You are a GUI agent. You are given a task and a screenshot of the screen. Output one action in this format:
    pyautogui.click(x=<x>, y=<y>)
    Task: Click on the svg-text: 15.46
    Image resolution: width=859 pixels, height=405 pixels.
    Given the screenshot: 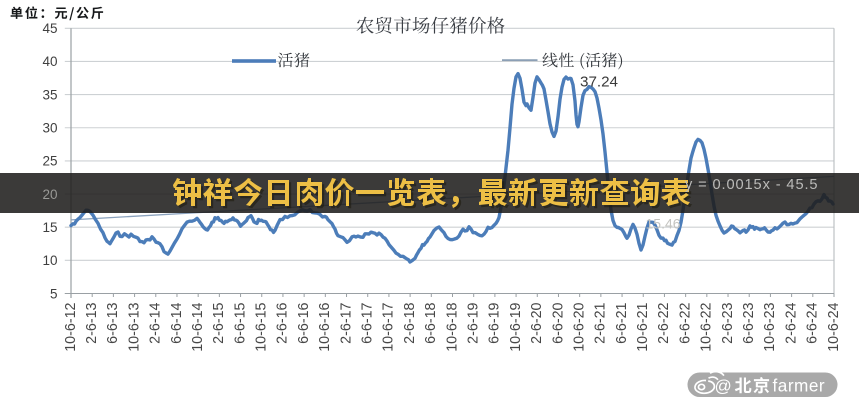 What is the action you would take?
    pyautogui.click(x=663, y=223)
    